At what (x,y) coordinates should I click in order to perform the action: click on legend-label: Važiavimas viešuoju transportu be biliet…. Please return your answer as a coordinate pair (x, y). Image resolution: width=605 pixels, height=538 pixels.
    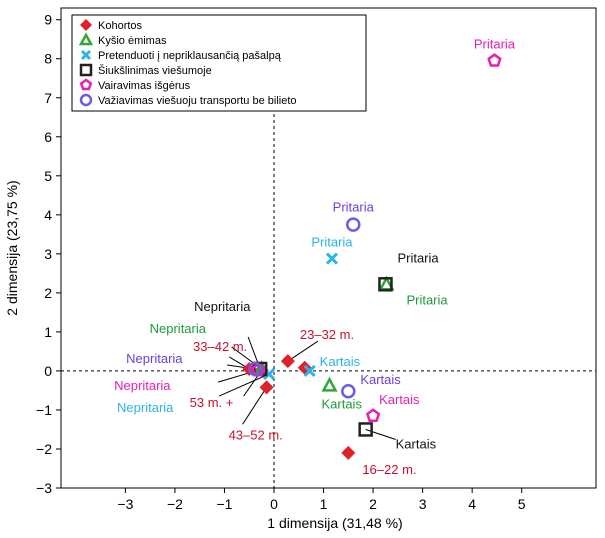
    Looking at the image, I should click on (197, 101).